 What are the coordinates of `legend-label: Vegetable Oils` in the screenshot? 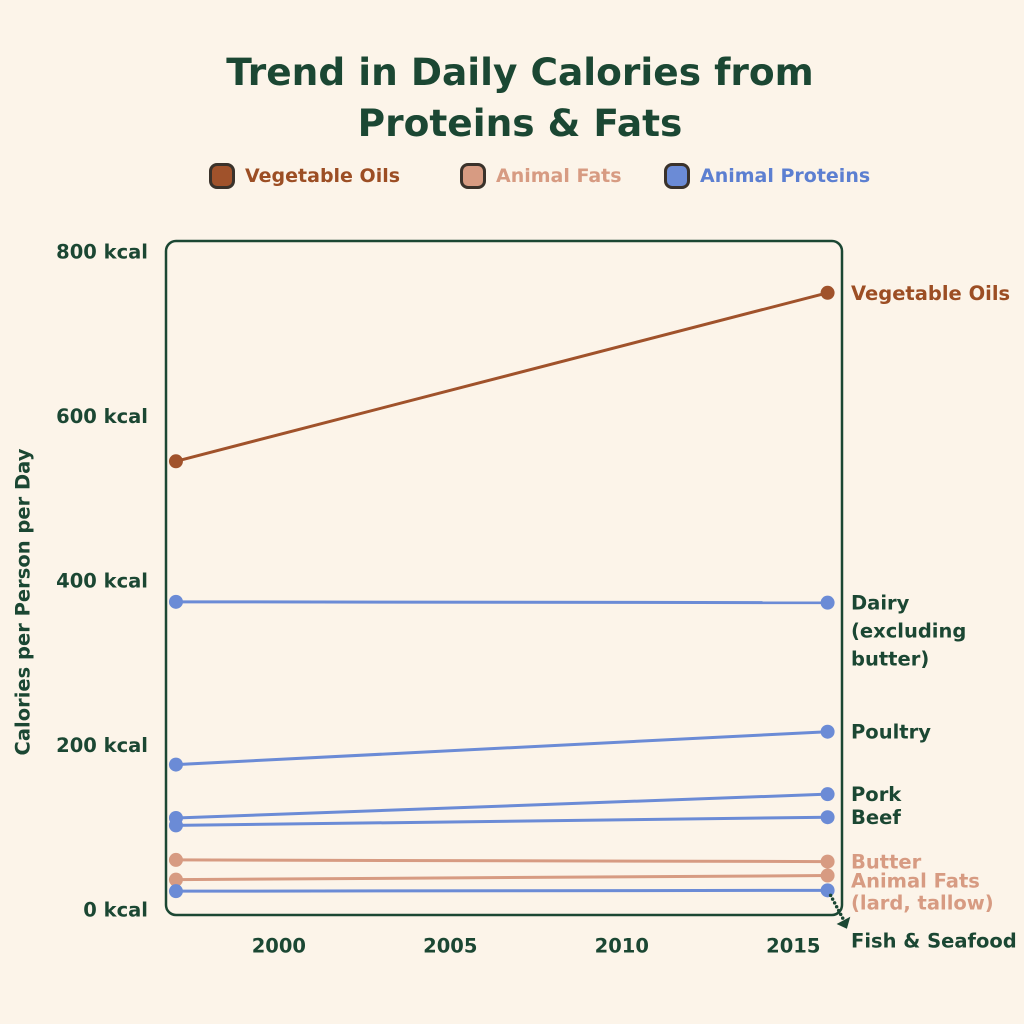 It's located at (323, 176).